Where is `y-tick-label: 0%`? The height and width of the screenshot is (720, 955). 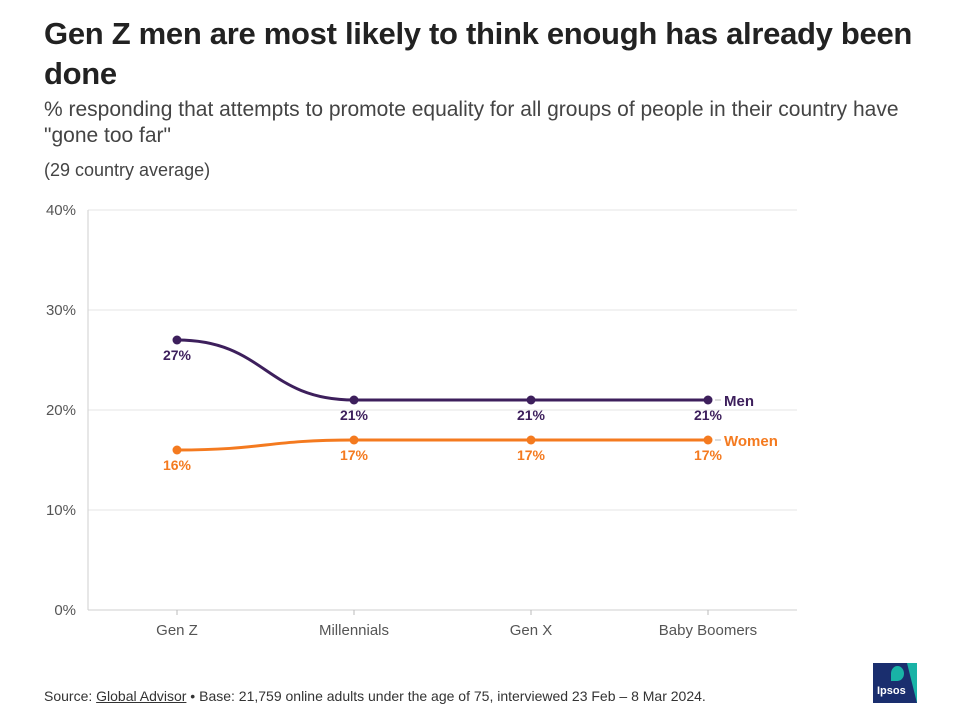
y-tick-label: 0% is located at coordinates (65, 610).